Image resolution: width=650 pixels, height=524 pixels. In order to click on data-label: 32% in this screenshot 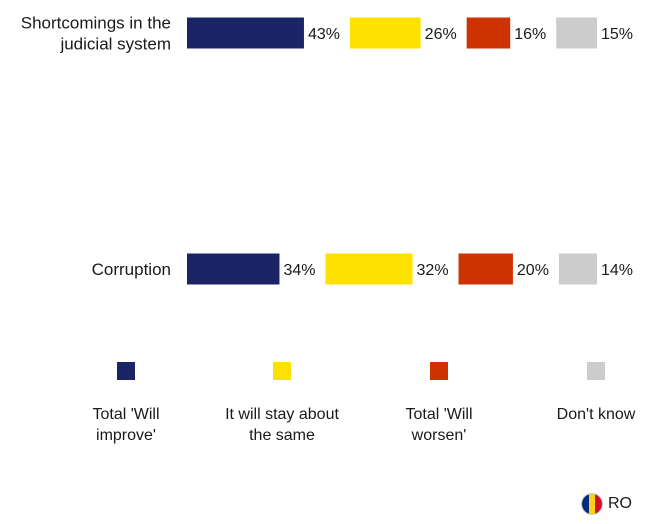, I will do `click(433, 270)`.